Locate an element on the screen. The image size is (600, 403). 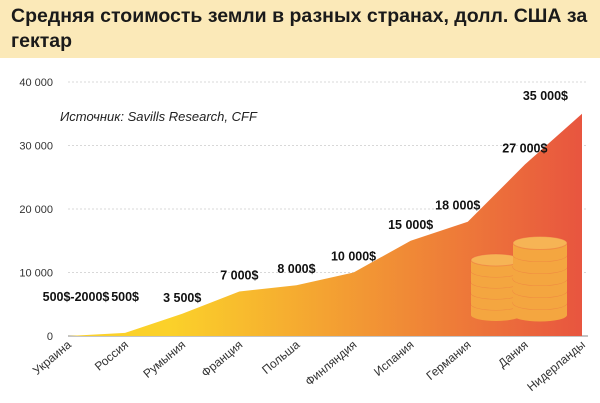
x-tick-label: Франция is located at coordinates (222, 359).